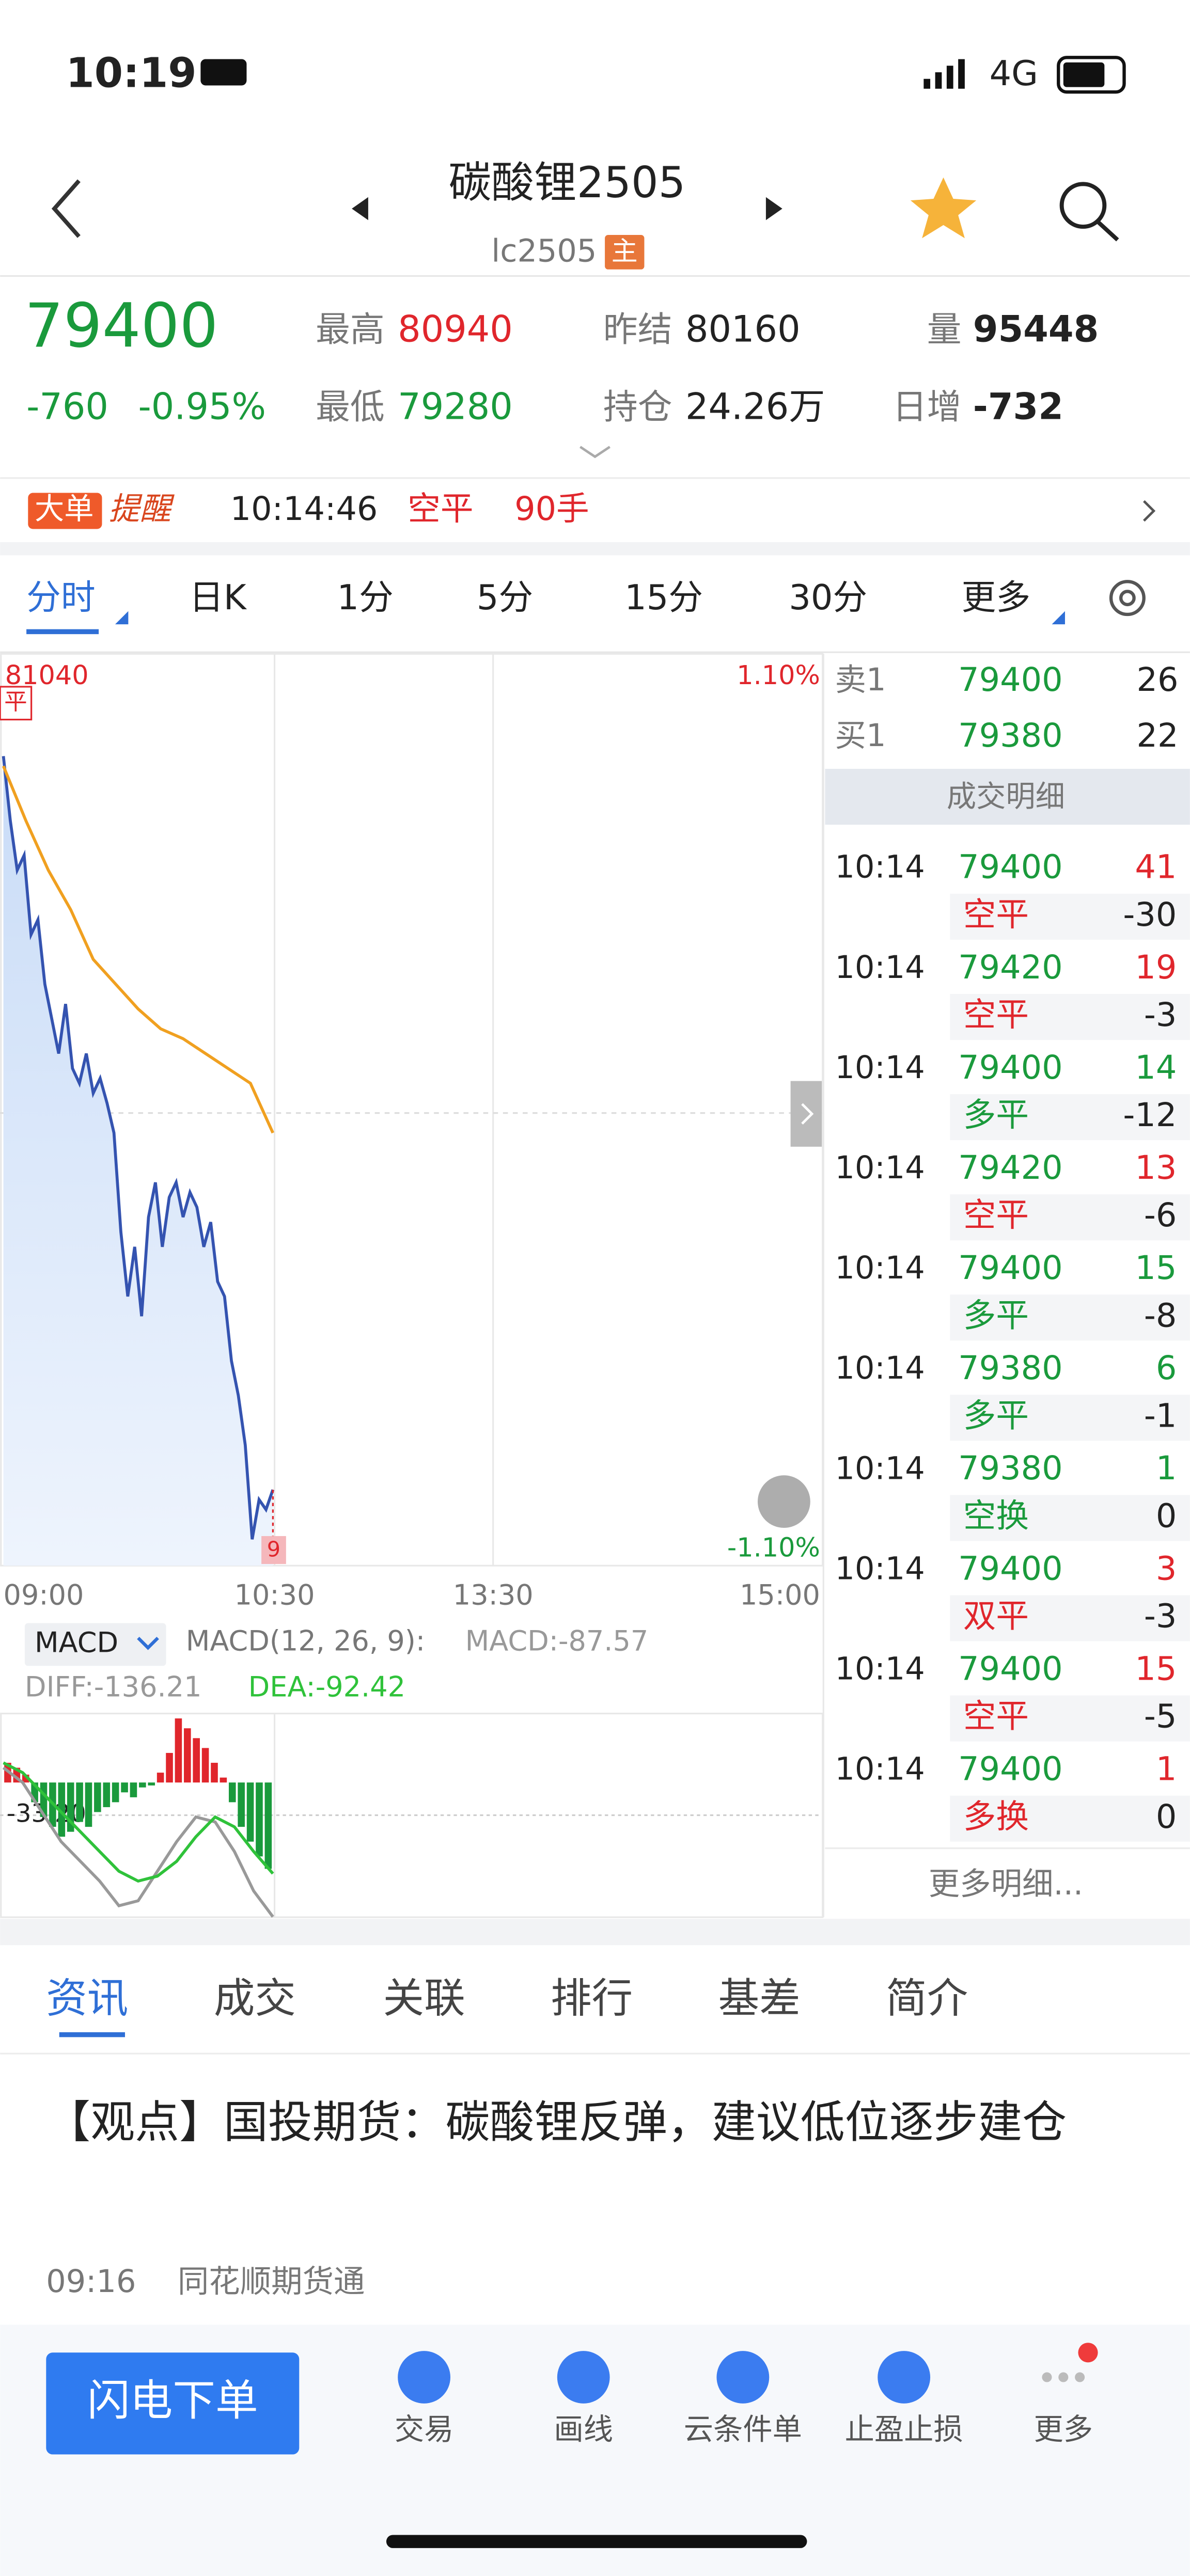 The width and height of the screenshot is (1190, 2576). I want to click on battery-level, so click(1084, 74).